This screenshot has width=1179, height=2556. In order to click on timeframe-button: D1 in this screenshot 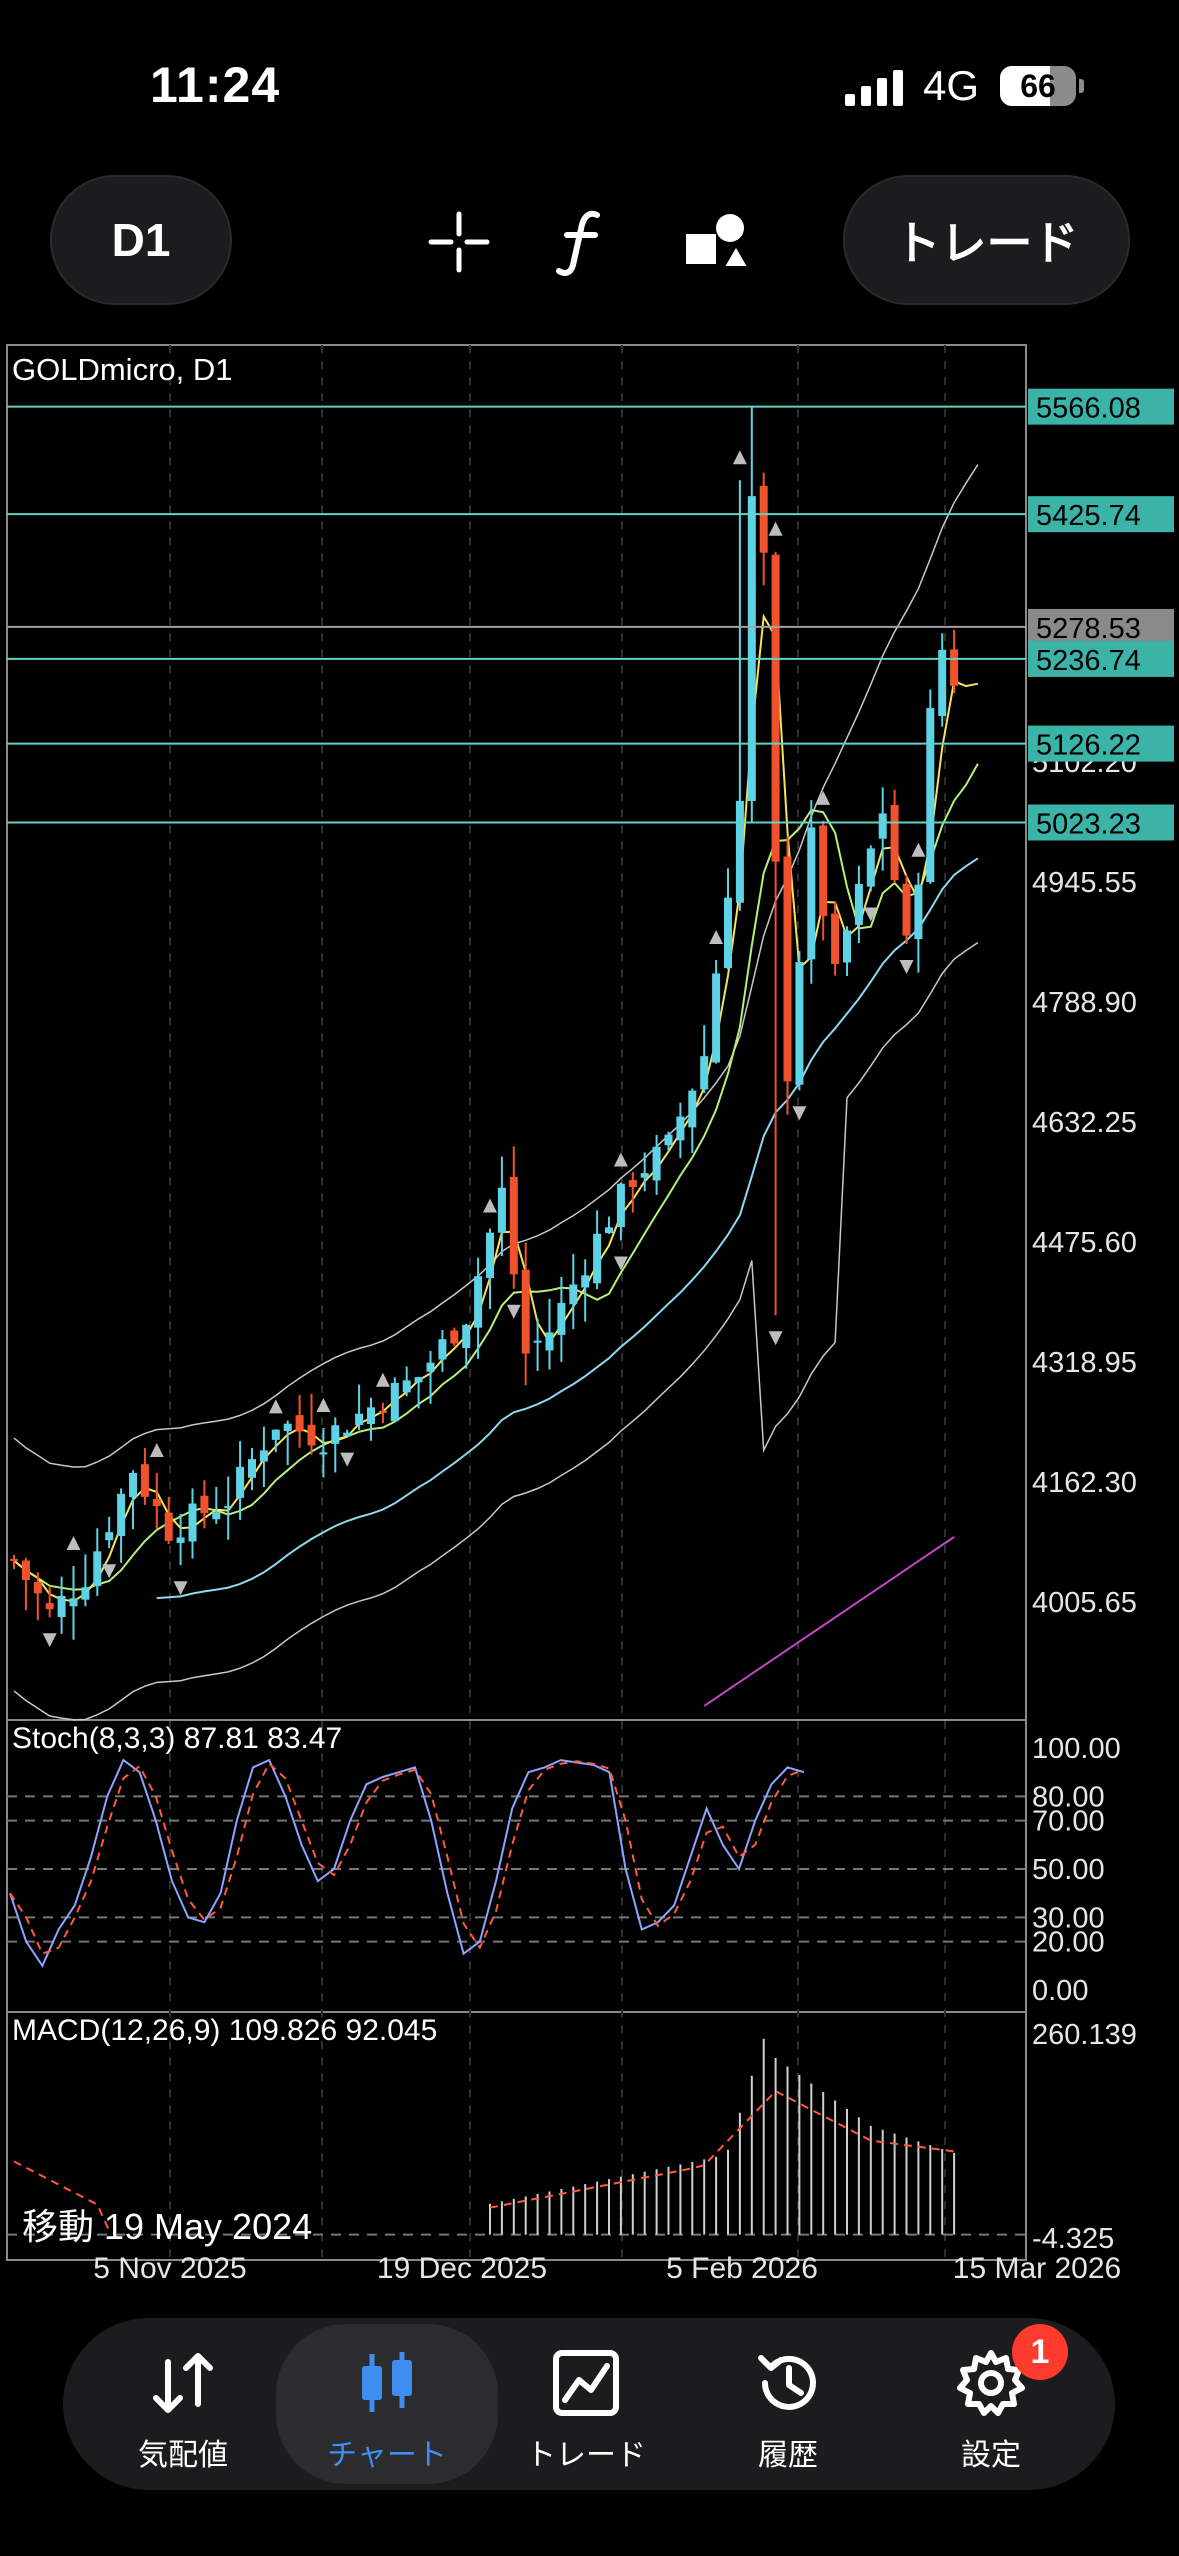, I will do `click(141, 240)`.